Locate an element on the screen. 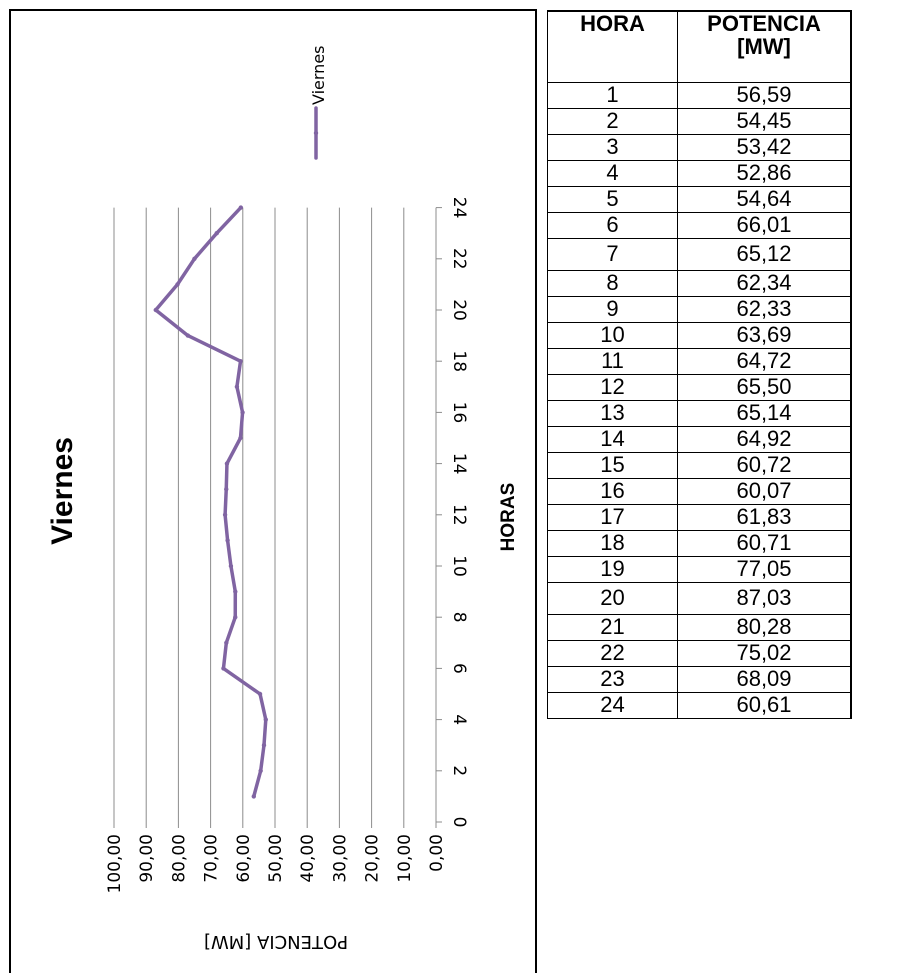  header-hora: HORA is located at coordinates (612, 46).